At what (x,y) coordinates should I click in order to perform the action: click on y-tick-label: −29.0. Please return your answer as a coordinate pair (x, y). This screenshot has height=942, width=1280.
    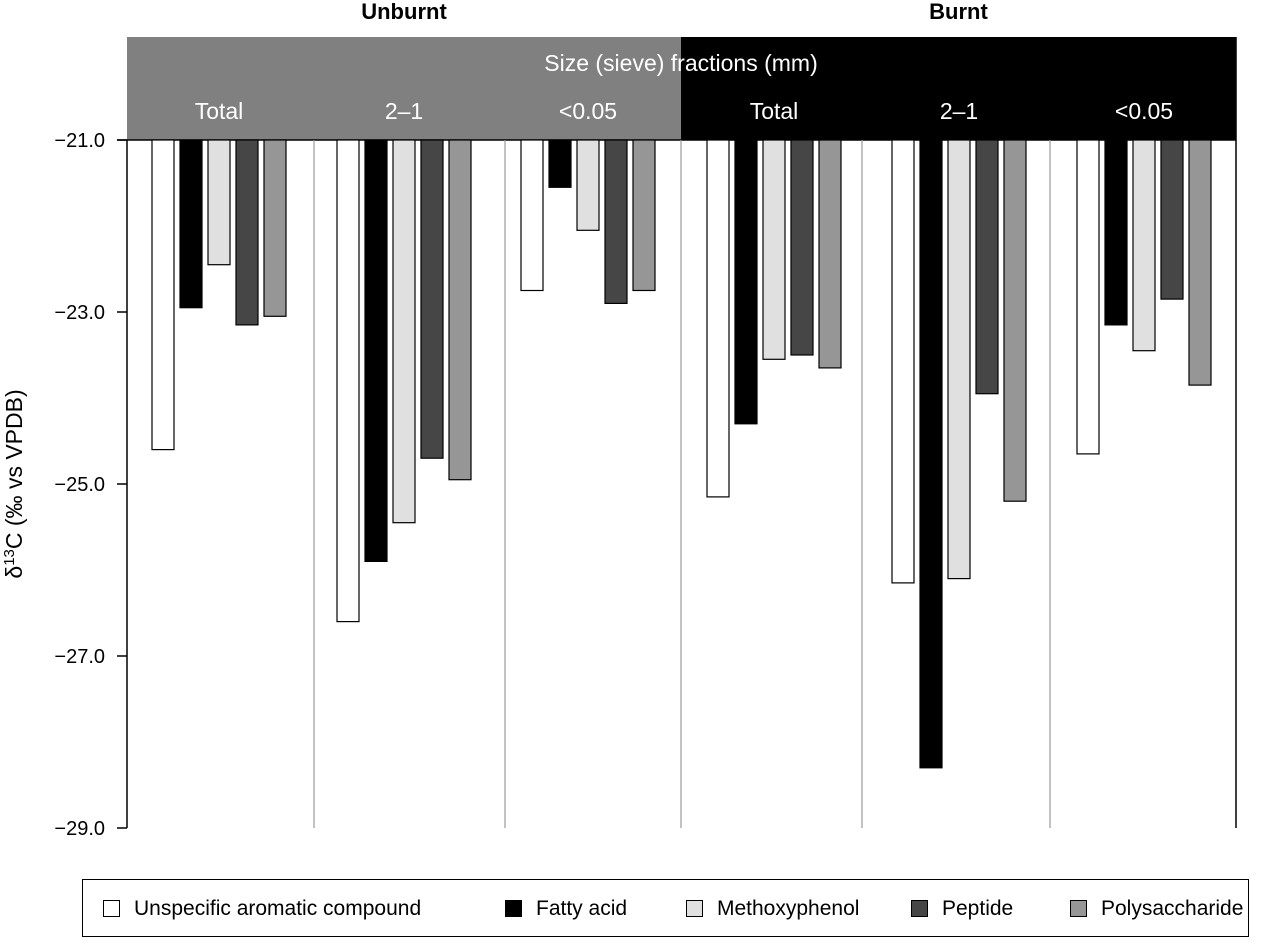
    Looking at the image, I should click on (79, 829).